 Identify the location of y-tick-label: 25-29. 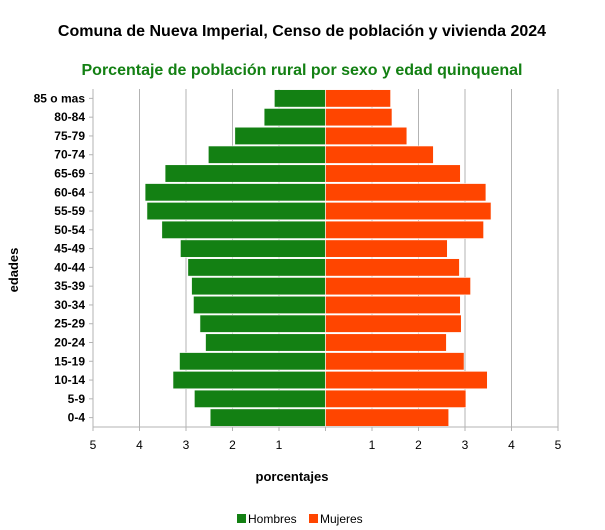
(69, 324).